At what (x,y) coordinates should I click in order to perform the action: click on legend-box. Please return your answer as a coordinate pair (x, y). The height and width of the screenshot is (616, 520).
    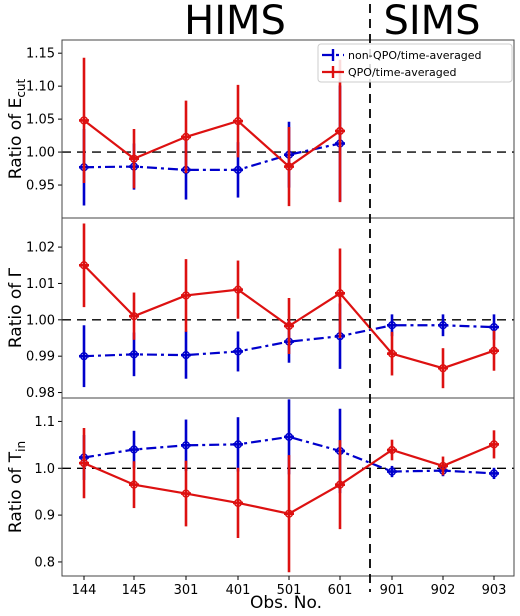
    Looking at the image, I should click on (415, 63).